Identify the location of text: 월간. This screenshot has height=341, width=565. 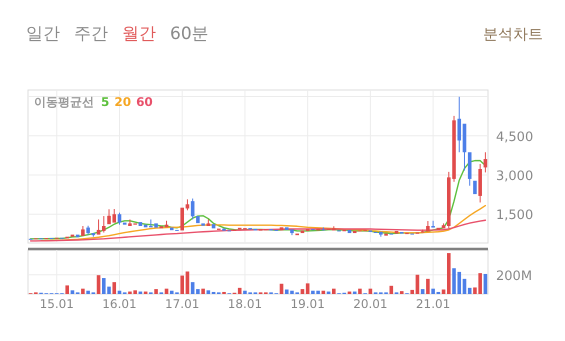
(139, 34).